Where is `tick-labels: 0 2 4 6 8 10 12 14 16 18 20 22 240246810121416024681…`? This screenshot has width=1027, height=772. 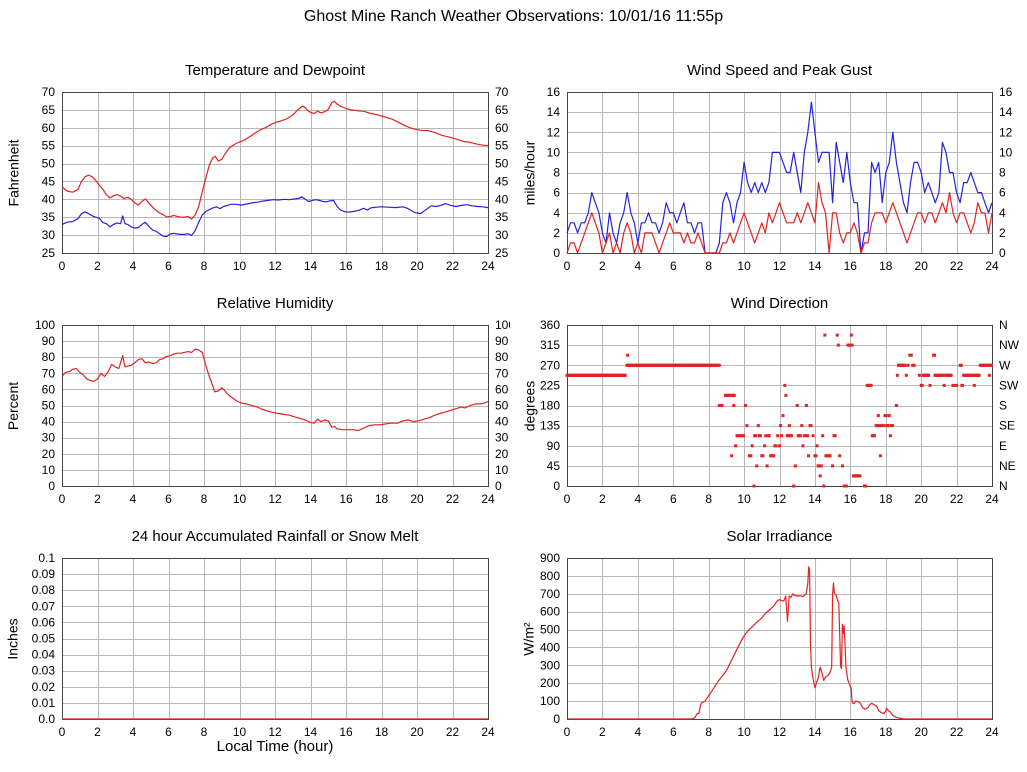
tick-labels: 0 2 4 6 8 10 12 14 16 18 20 22 240246810121416024681… is located at coordinates (780, 179).